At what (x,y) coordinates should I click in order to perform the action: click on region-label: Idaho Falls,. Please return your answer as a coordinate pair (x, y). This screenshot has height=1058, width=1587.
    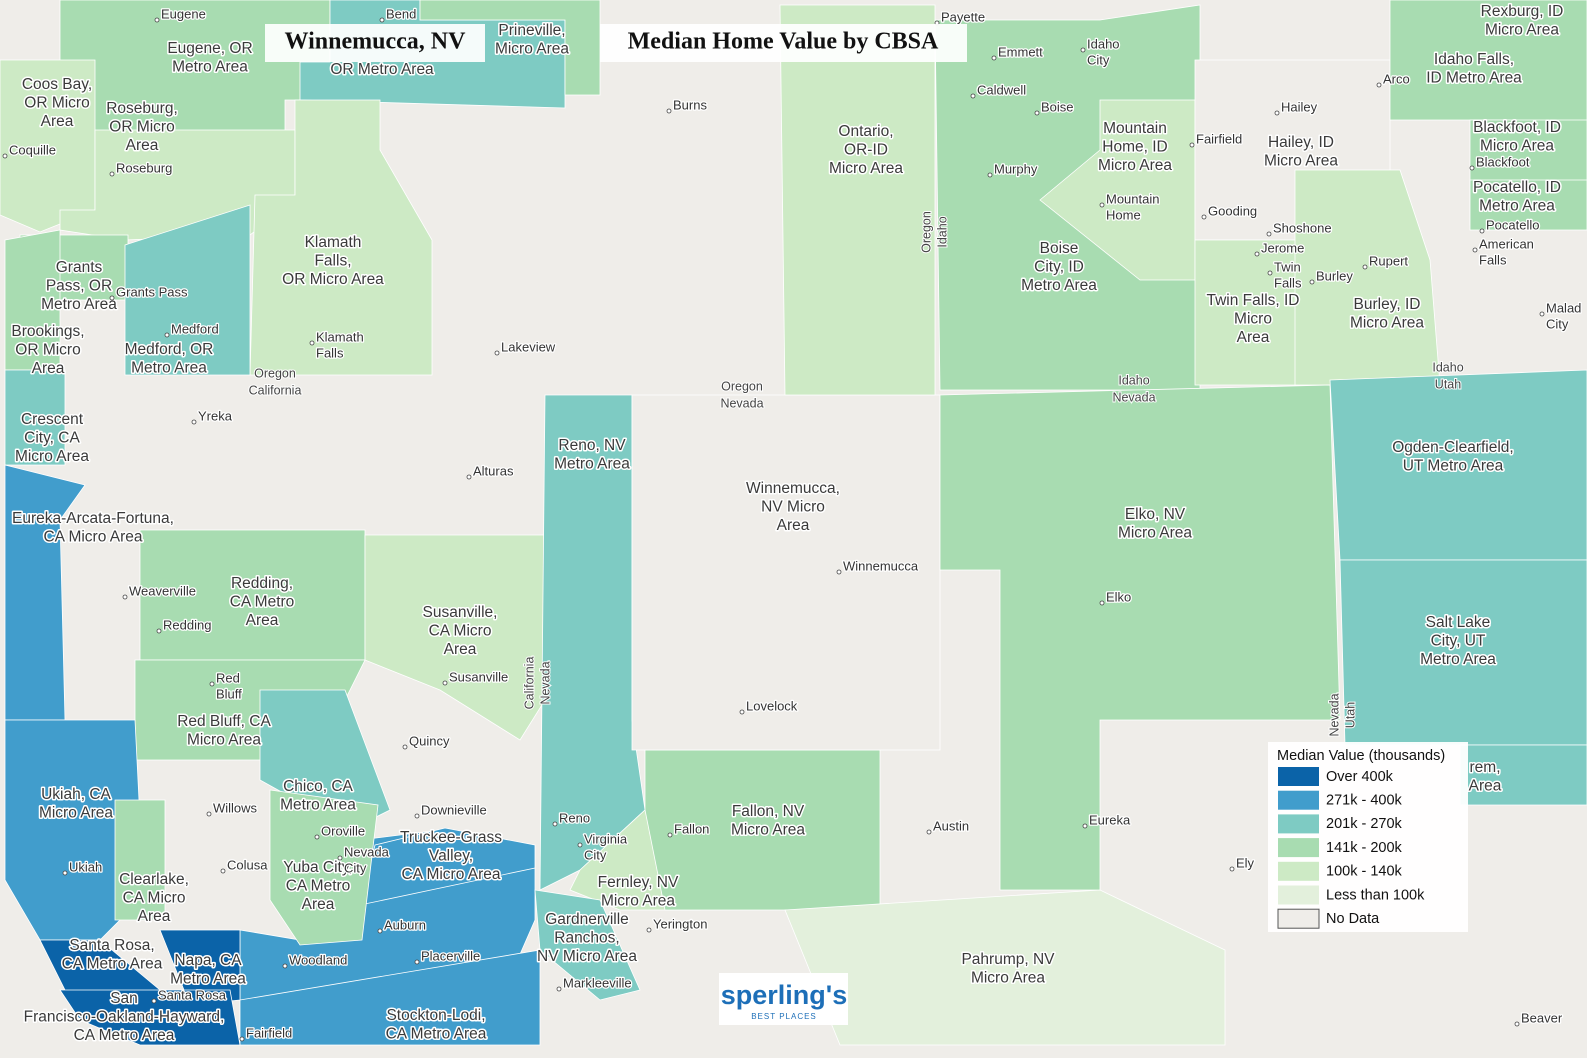
    Looking at the image, I should click on (1474, 59).